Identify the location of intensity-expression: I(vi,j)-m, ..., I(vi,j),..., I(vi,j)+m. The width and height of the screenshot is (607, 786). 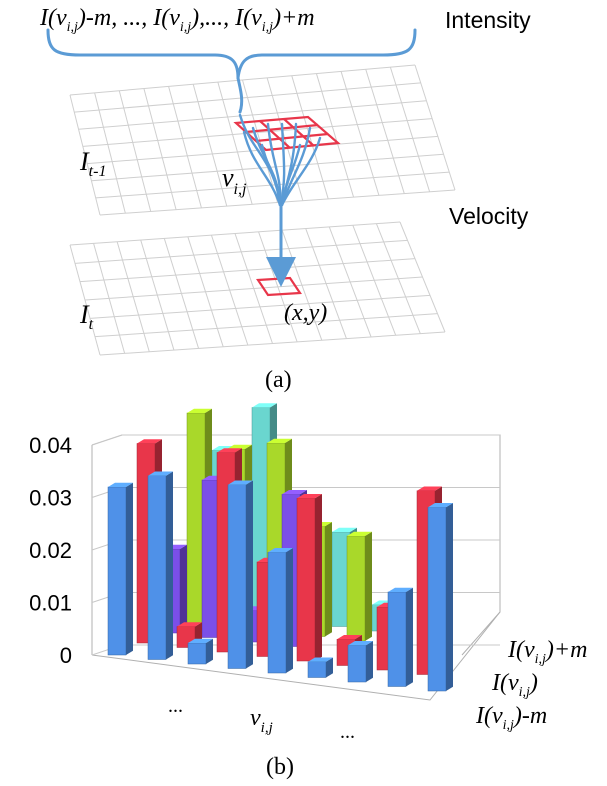
(177, 20).